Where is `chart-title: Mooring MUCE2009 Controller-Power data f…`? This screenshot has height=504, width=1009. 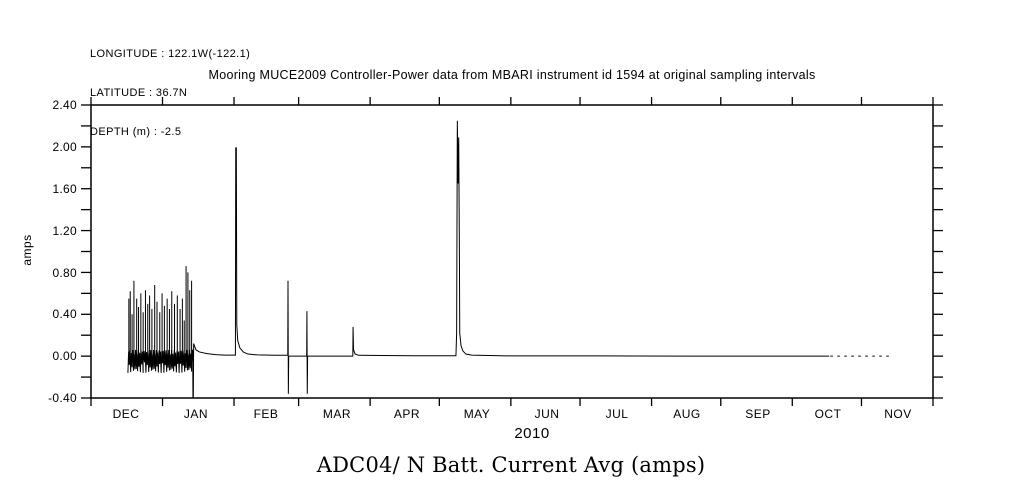 chart-title: Mooring MUCE2009 Controller-Power data f… is located at coordinates (512, 75).